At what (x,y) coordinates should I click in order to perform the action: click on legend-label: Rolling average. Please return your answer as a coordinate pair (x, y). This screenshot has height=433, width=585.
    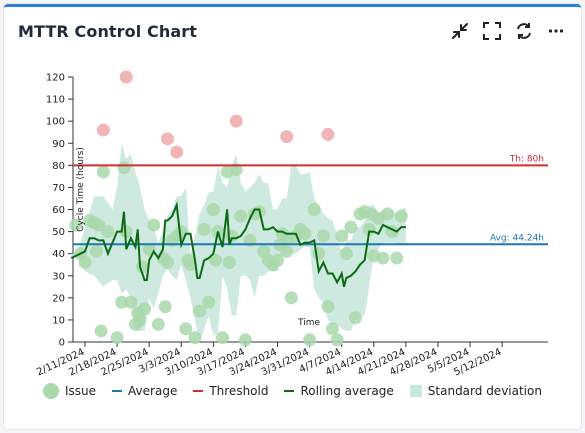
    Looking at the image, I should click on (347, 391).